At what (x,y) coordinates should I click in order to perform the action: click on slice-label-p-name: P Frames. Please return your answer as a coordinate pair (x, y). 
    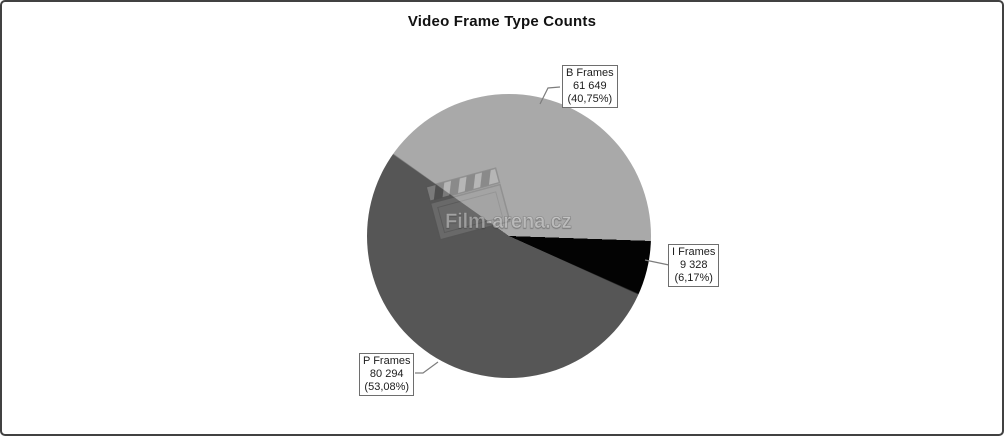
    Looking at the image, I should click on (387, 361).